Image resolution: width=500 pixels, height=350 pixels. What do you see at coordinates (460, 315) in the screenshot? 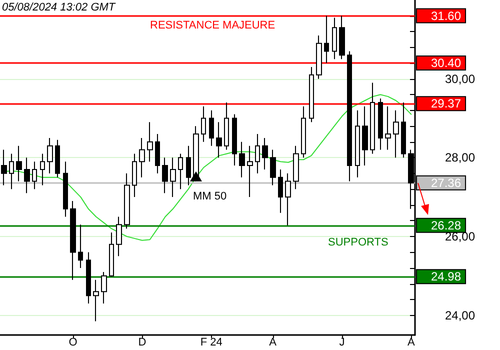
I see `y-tick-label: 24,00` at bounding box center [460, 315].